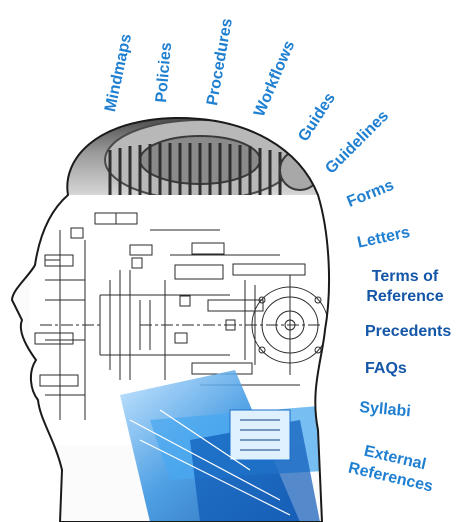 This screenshot has height=522, width=463. What do you see at coordinates (225, 446) in the screenshot?
I see `drafting-tools` at bounding box center [225, 446].